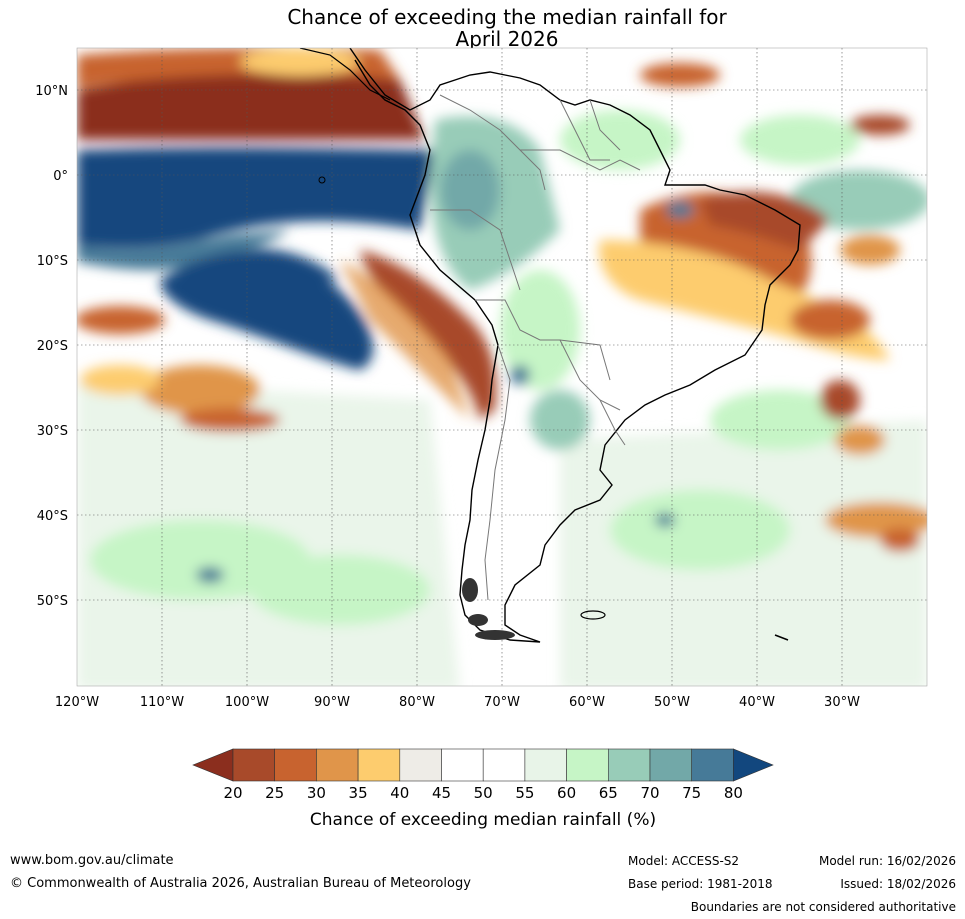  Describe the element at coordinates (399, 793) in the screenshot. I see `colorbar-tick-label: 40` at that location.